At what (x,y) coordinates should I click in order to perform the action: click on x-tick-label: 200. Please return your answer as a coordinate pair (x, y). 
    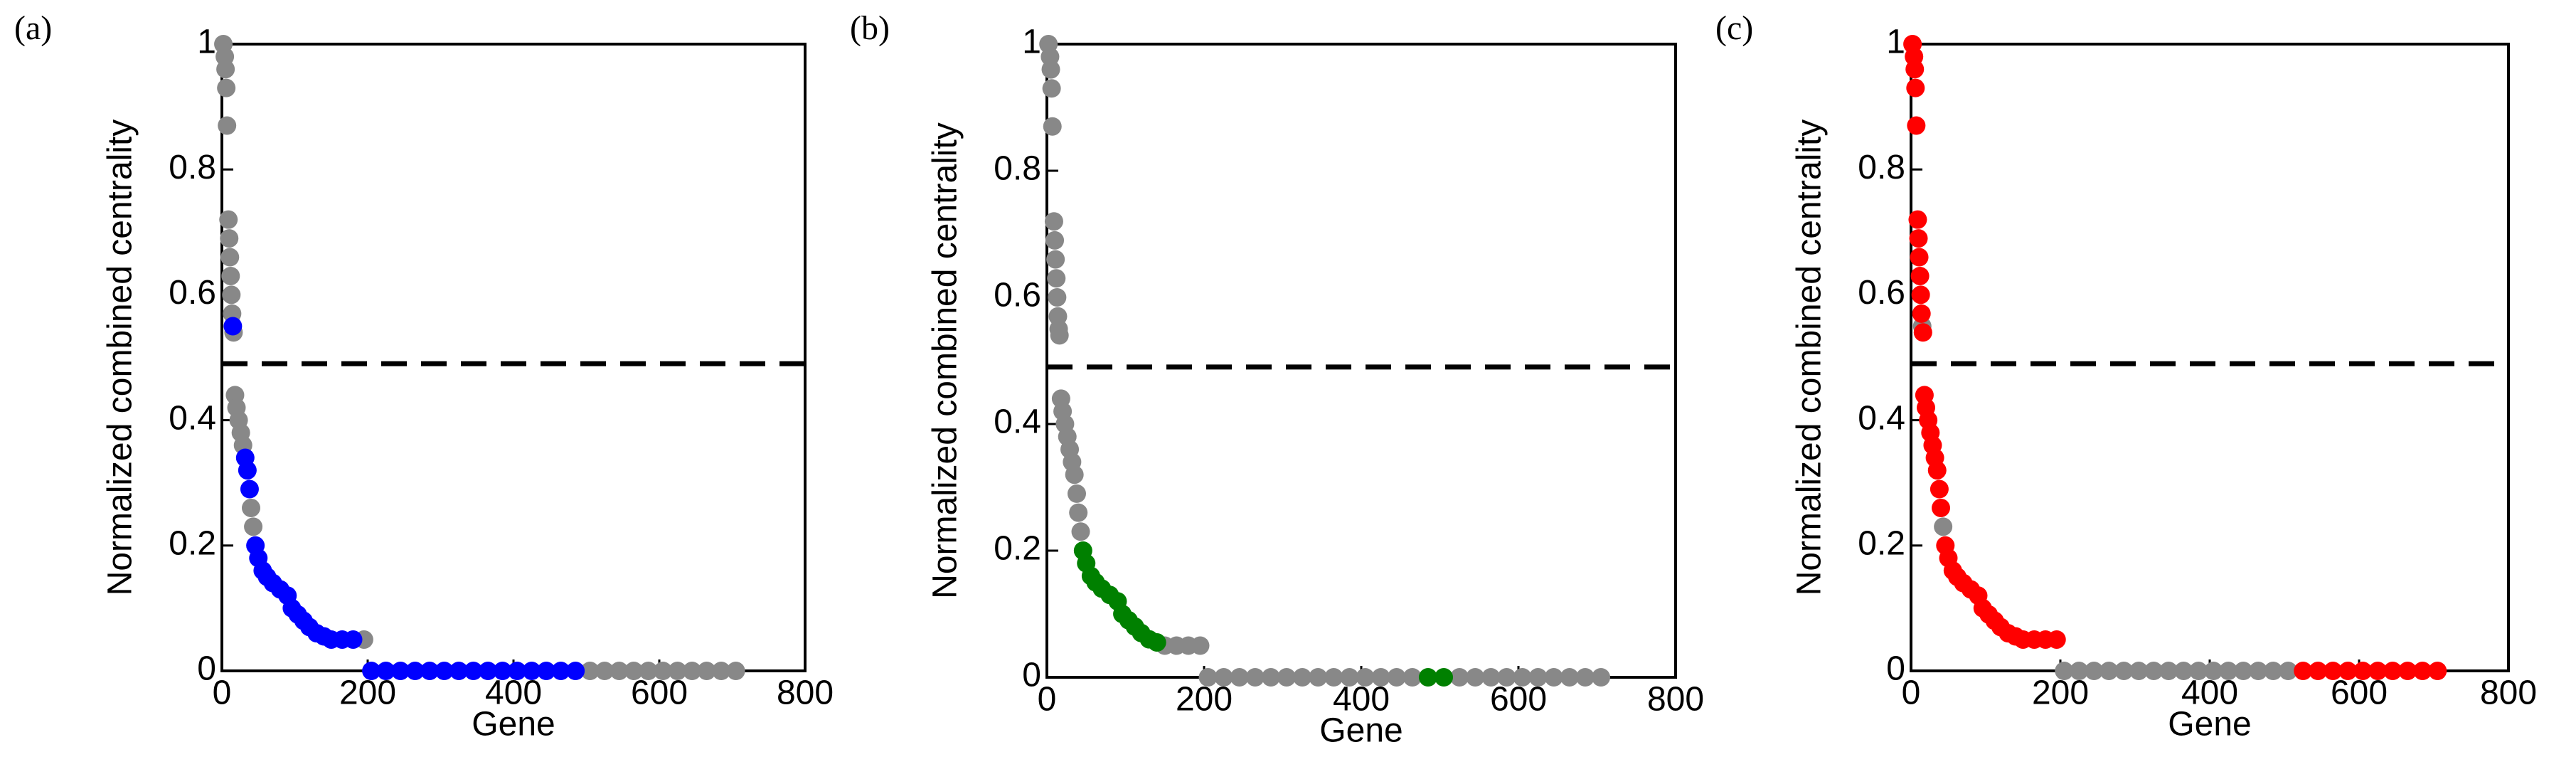
    Looking at the image, I should click on (1204, 700).